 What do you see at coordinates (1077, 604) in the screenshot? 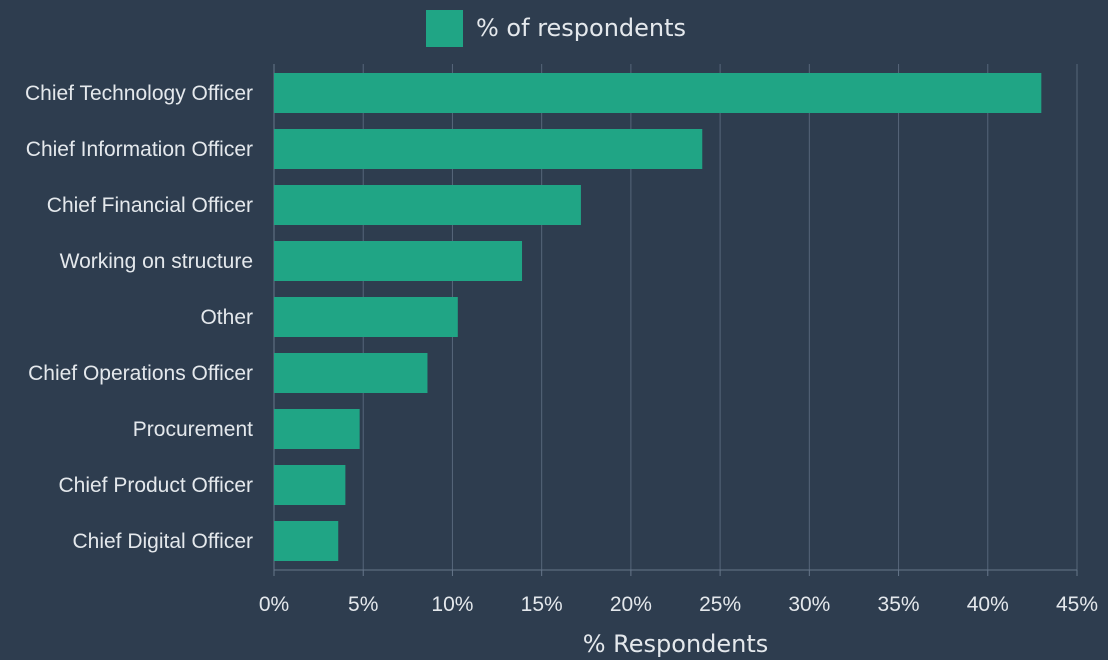
I see `x-tick-label: 45%` at bounding box center [1077, 604].